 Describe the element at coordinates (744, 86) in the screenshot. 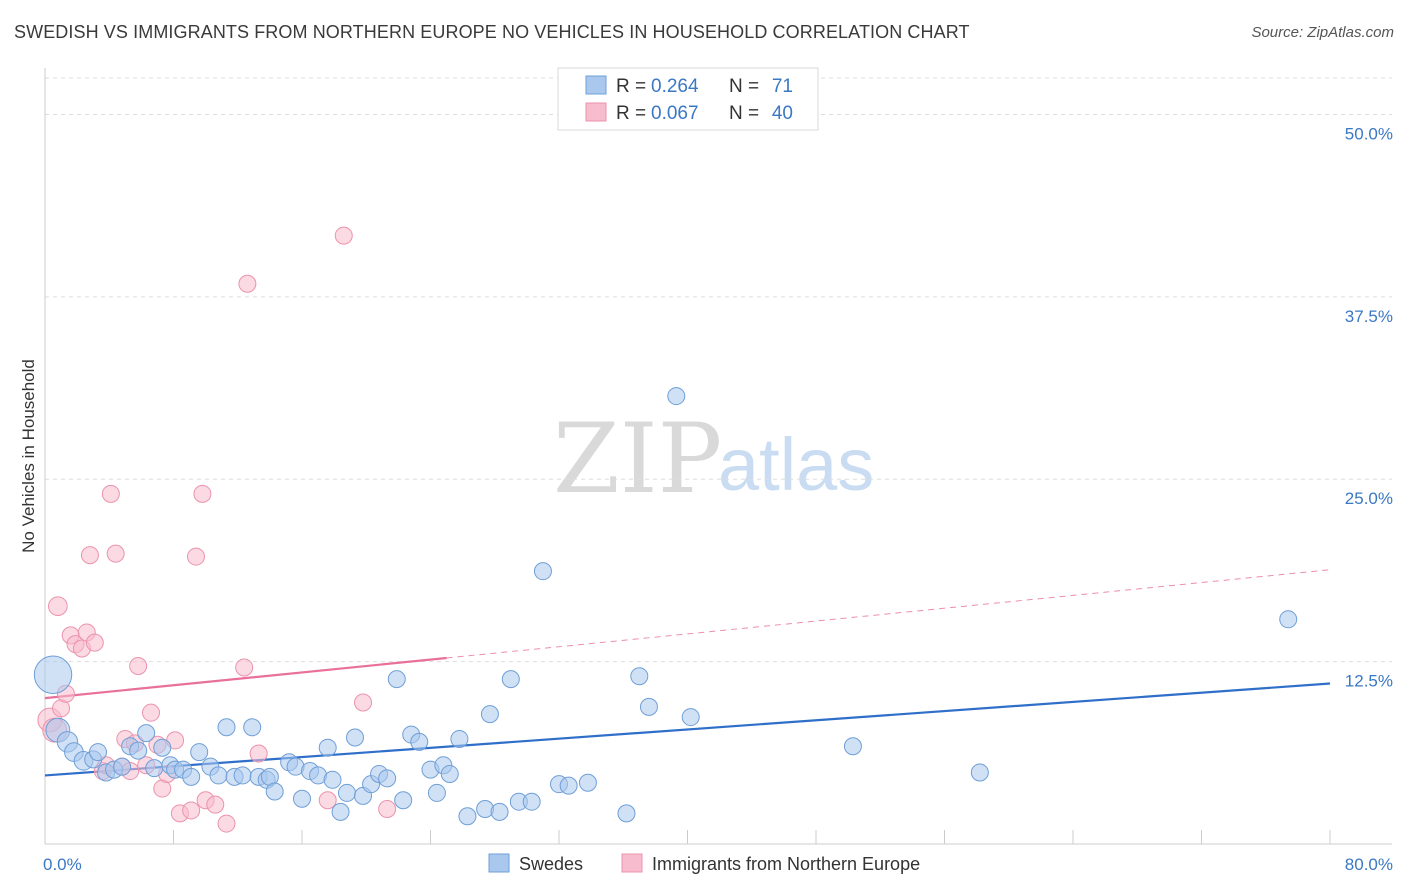

I see `swedes-n-label: N =` at that location.